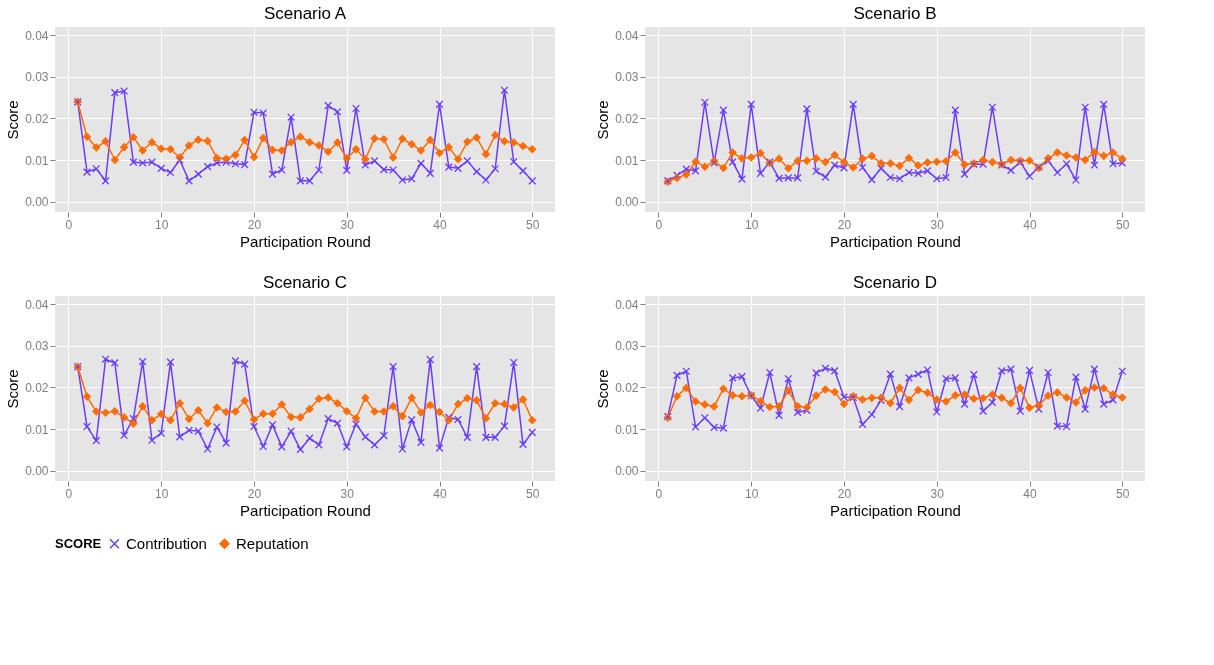 This screenshot has width=1214, height=665. Describe the element at coordinates (895, 282) in the screenshot. I see `chart-title: Scenario D` at that location.